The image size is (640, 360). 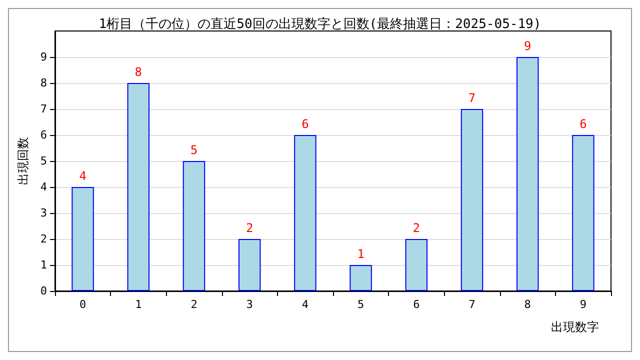 I want to click on x-axis-title: 出現数字, so click(x=575, y=327).